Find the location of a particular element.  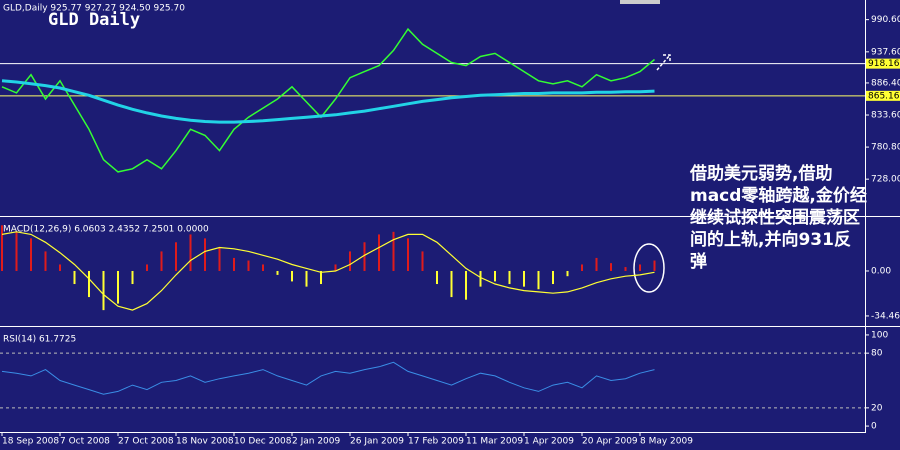

annotation-line: 弹 is located at coordinates (698, 262).